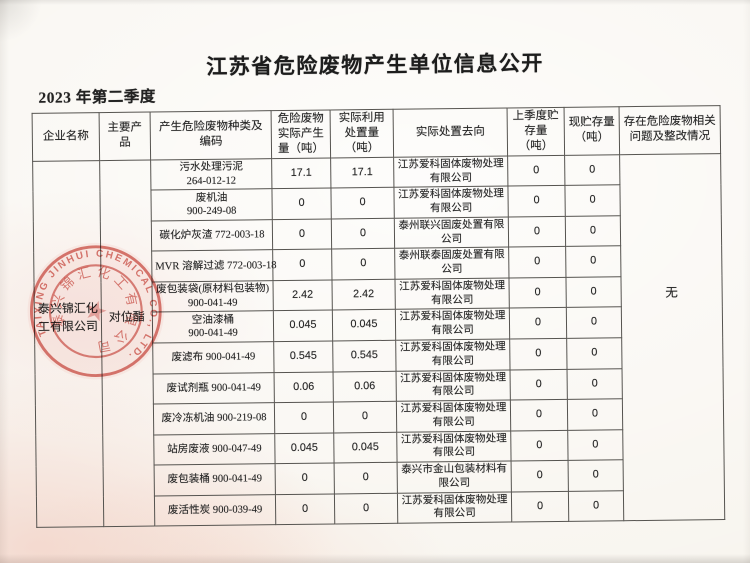 Image resolution: width=750 pixels, height=563 pixels. I want to click on waste-kind-name: 污水处理污泥, so click(211, 167).